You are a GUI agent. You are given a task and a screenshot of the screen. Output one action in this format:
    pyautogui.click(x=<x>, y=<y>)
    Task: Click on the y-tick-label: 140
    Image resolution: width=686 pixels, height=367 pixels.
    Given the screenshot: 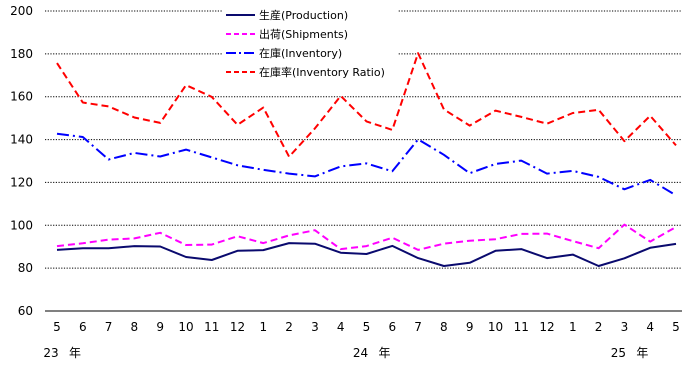 What is the action you would take?
    pyautogui.click(x=21, y=140)
    